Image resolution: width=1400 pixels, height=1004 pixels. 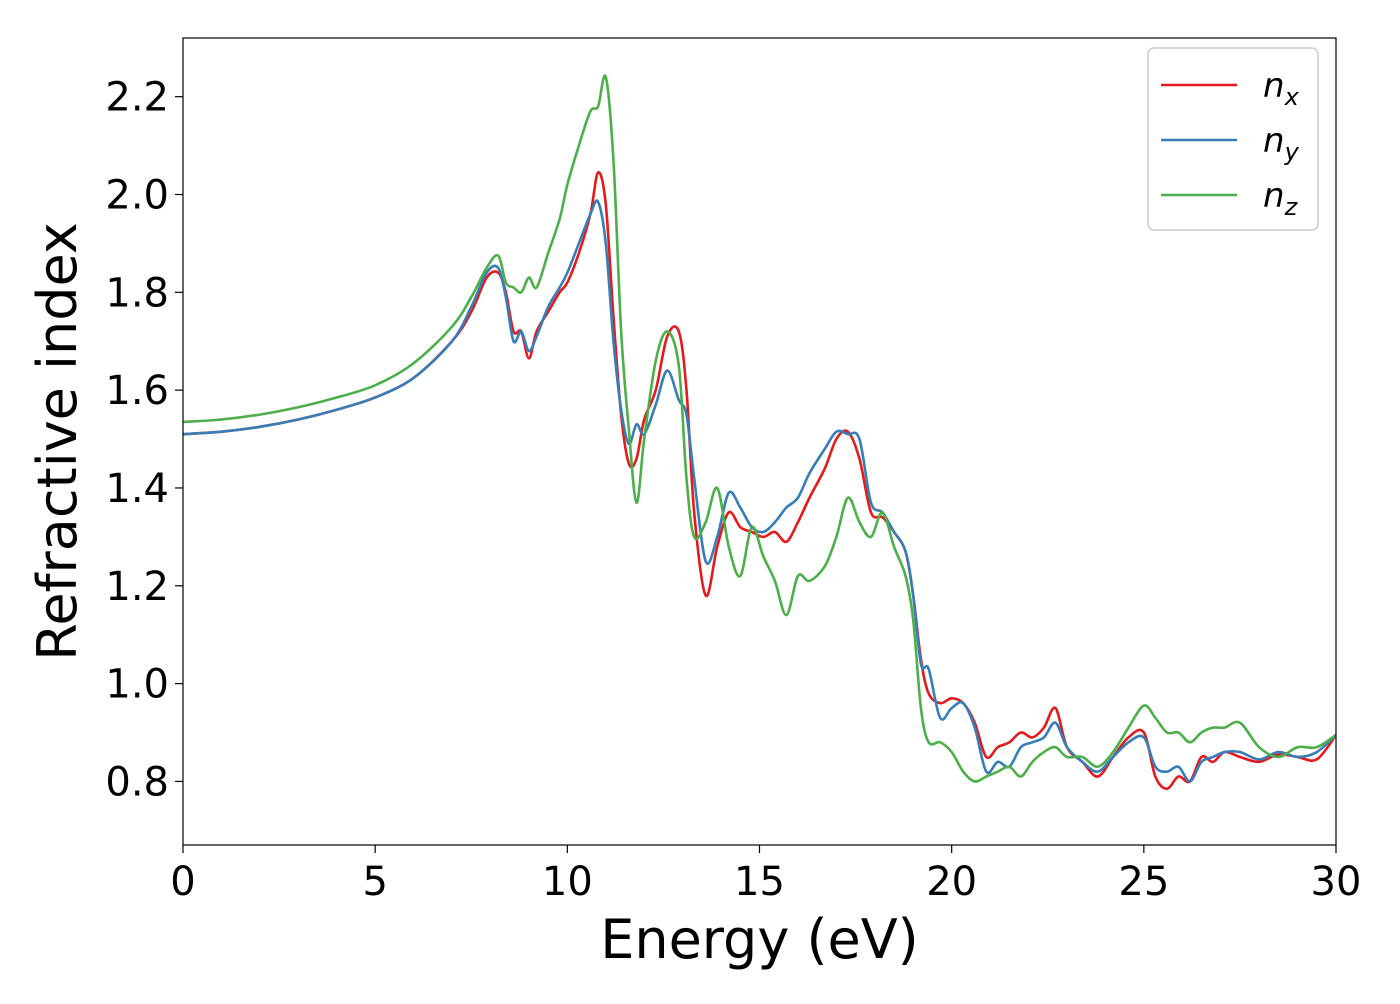 I want to click on x-tick-label: 15, so click(x=759, y=882).